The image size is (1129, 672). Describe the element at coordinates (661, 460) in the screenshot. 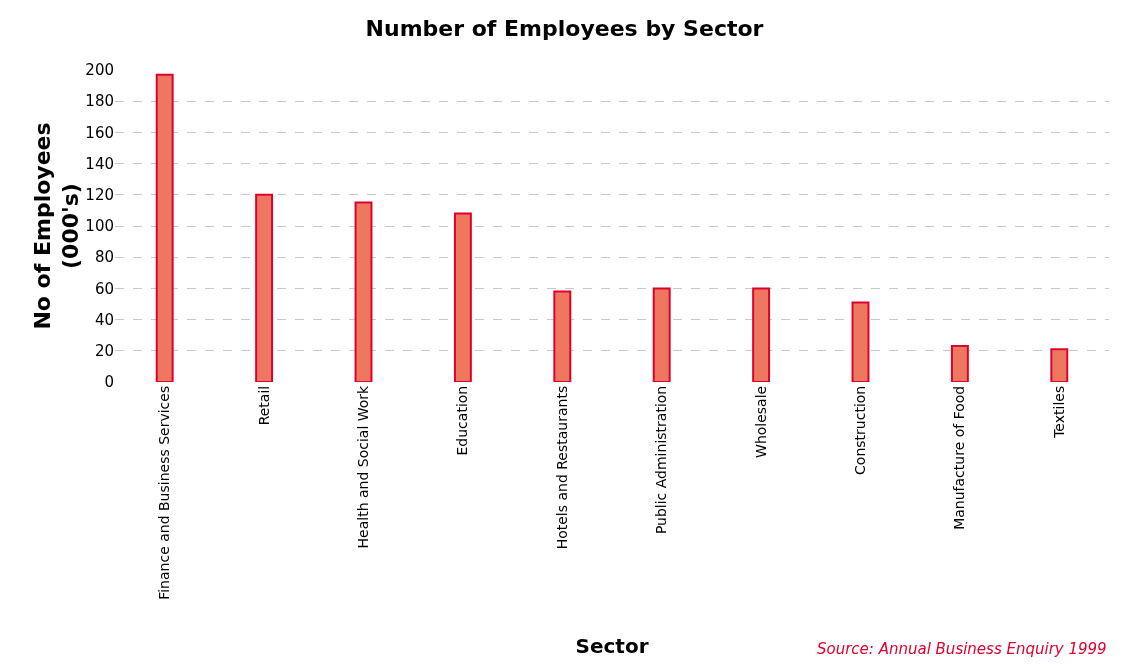

I see `x-tick-label: Public Administration` at that location.